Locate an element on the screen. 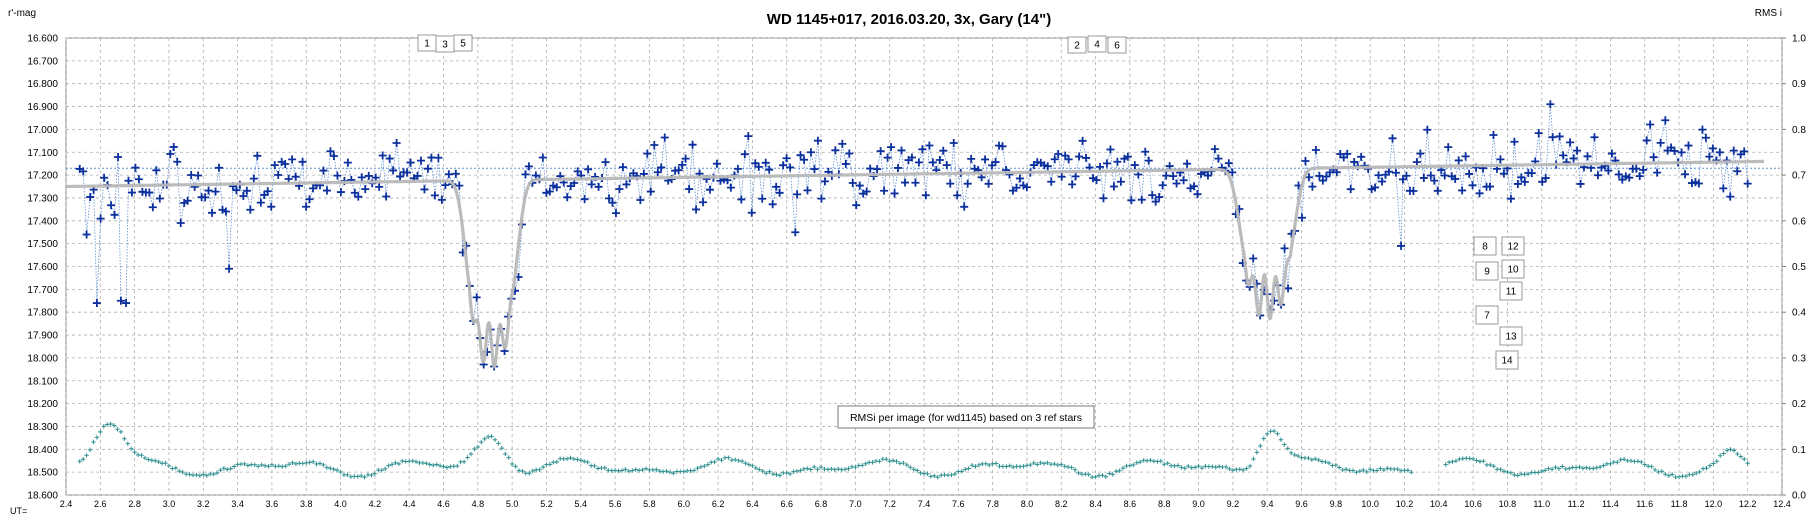  x-tick-label: 7.0 is located at coordinates (855, 504).